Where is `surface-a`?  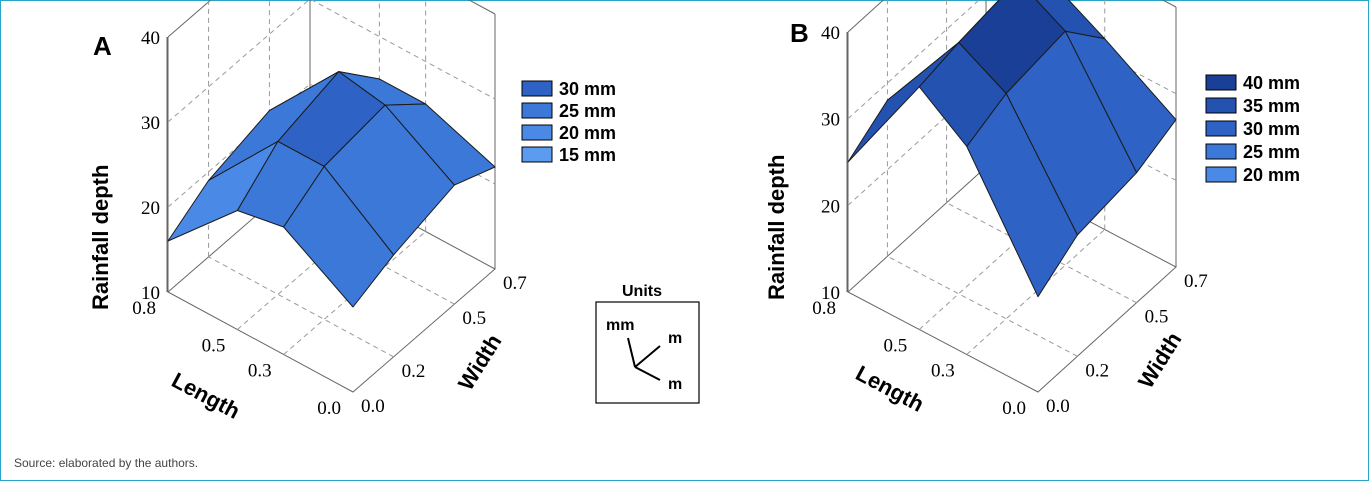 surface-a is located at coordinates (331, 189).